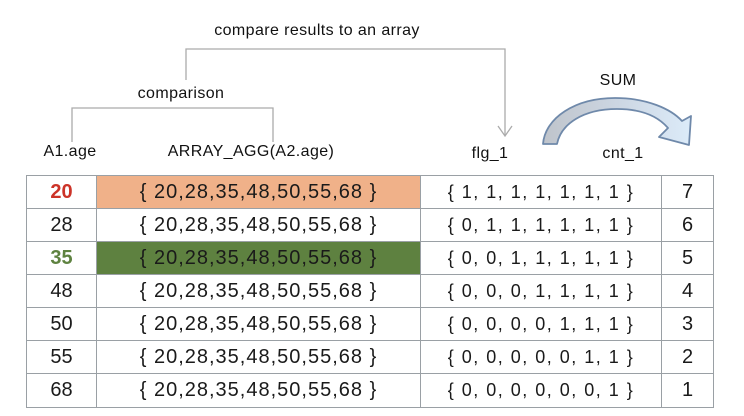  Describe the element at coordinates (62, 357) in the screenshot. I see `age-cell: 55` at that location.